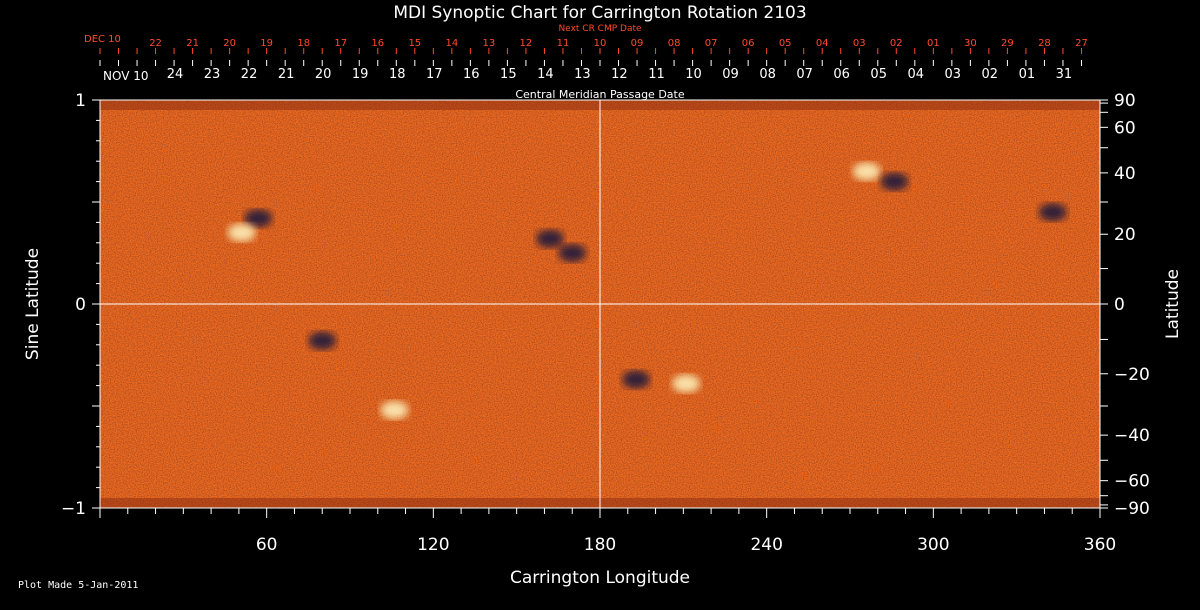 The width and height of the screenshot is (1200, 610). What do you see at coordinates (766, 545) in the screenshot?
I see `x-tick-label: 240` at bounding box center [766, 545].